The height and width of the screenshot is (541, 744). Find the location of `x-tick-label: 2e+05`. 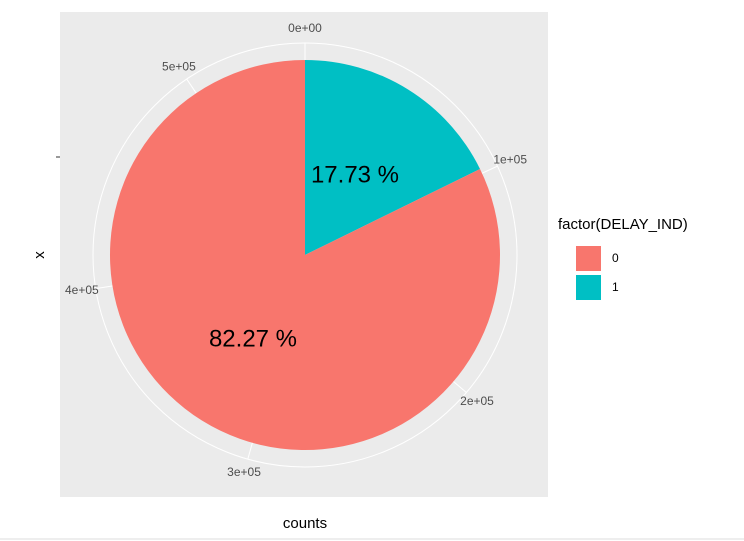

x-tick-label: 2e+05 is located at coordinates (477, 401).